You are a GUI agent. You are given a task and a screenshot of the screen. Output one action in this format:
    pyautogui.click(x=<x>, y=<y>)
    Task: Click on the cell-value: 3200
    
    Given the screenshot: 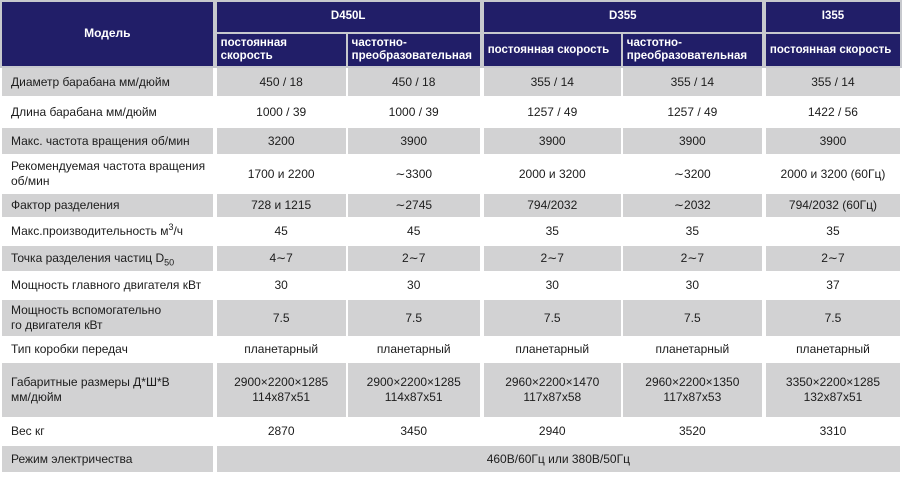 What is the action you would take?
    pyautogui.click(x=280, y=141)
    